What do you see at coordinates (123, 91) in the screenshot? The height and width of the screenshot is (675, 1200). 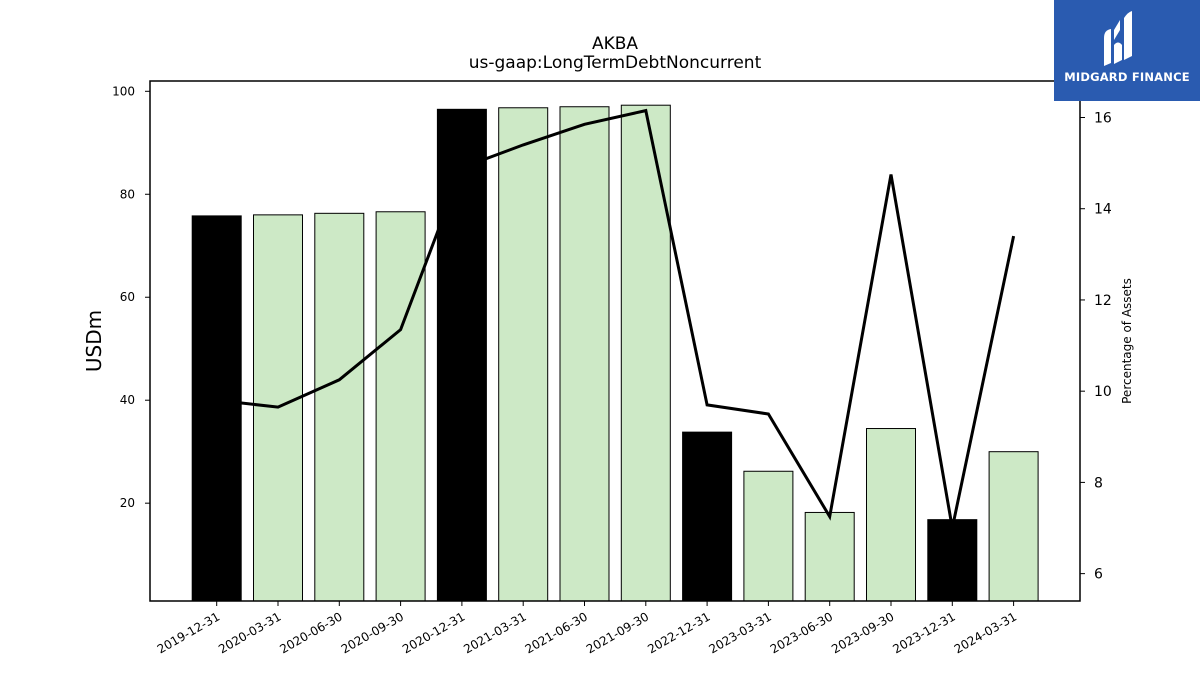 I see `y-tick-label: 100` at bounding box center [123, 91].